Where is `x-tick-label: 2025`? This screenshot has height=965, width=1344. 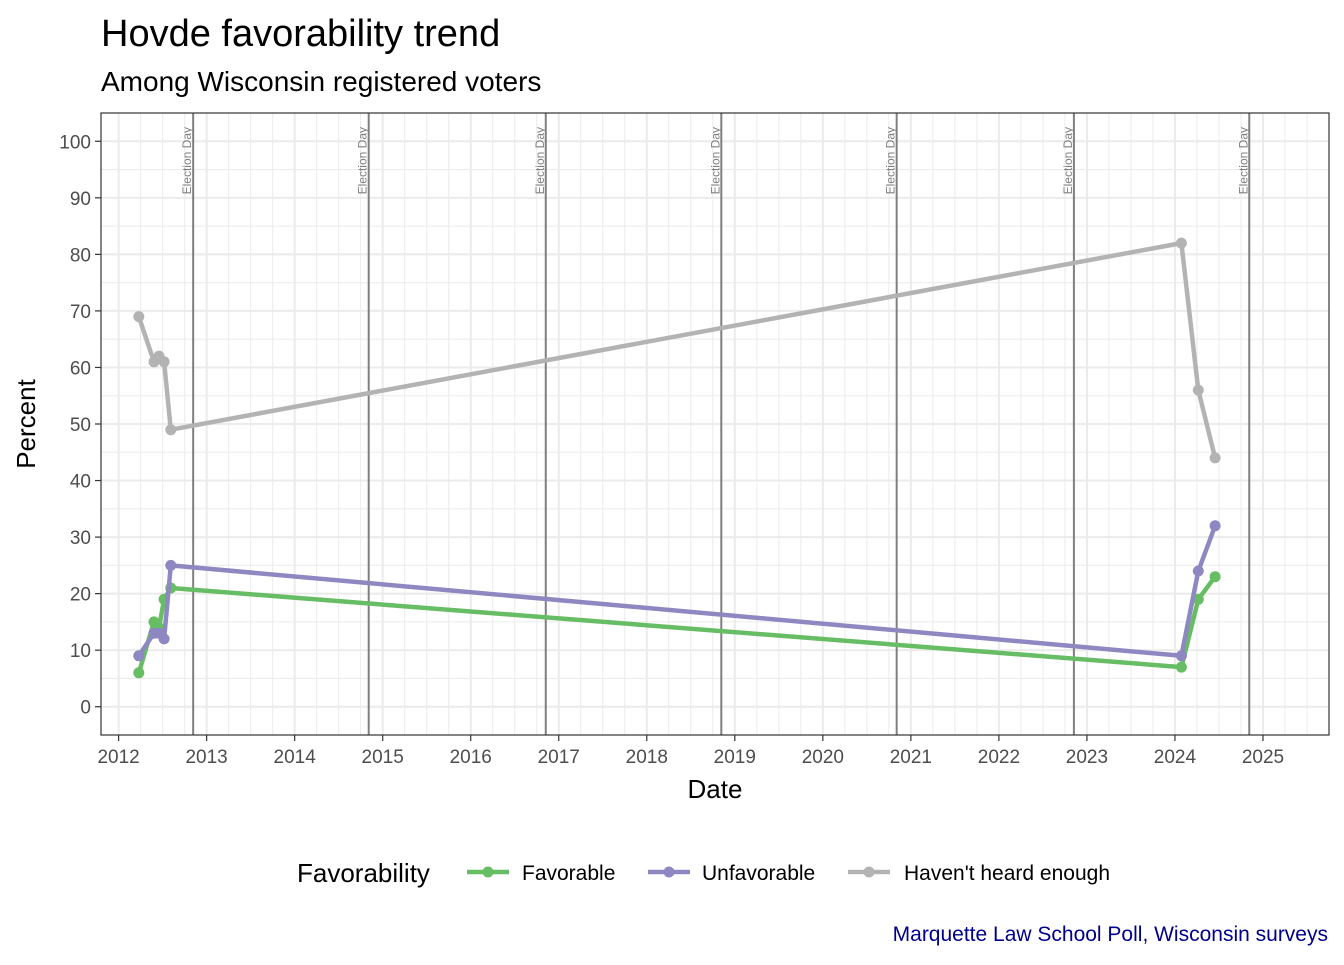 x-tick-label: 2025 is located at coordinates (1263, 757).